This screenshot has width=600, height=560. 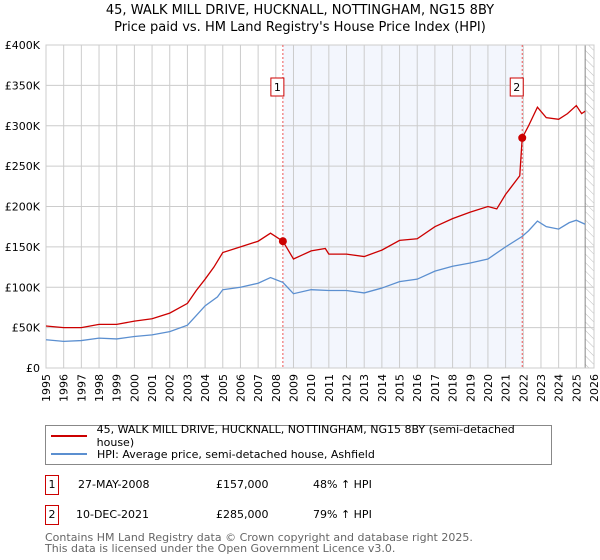 I want to click on x-tick-label: 2009, so click(x=293, y=388).